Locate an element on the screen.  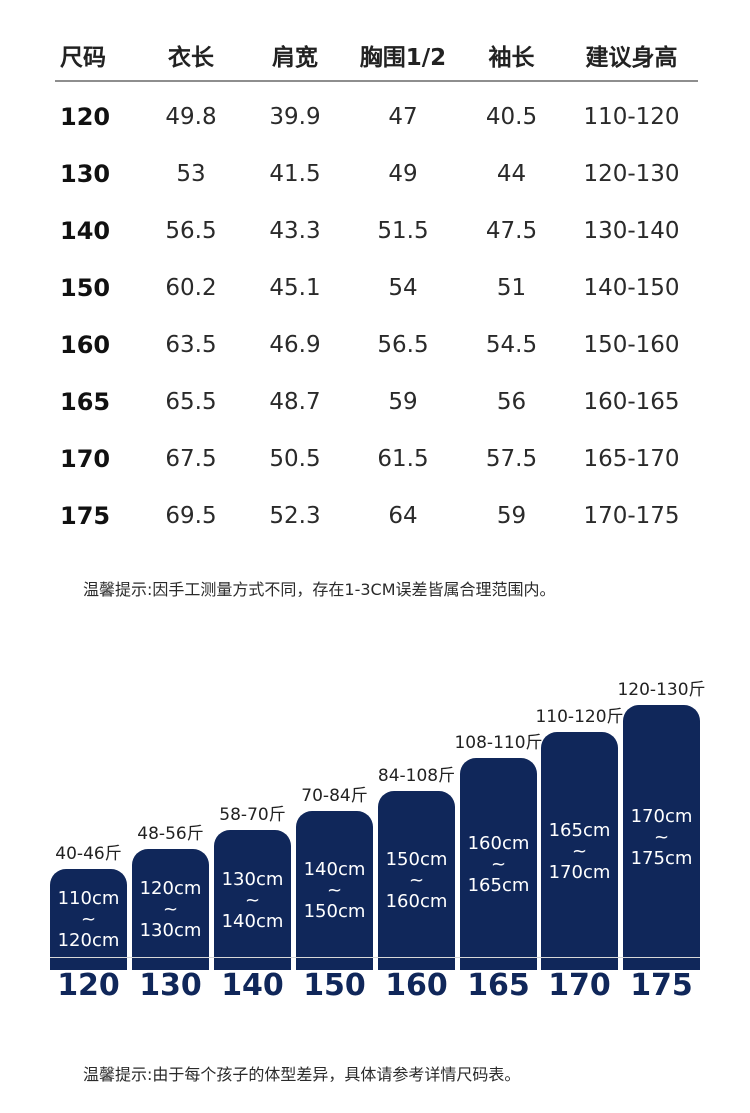
table-cell: 39.9 is located at coordinates (295, 116).